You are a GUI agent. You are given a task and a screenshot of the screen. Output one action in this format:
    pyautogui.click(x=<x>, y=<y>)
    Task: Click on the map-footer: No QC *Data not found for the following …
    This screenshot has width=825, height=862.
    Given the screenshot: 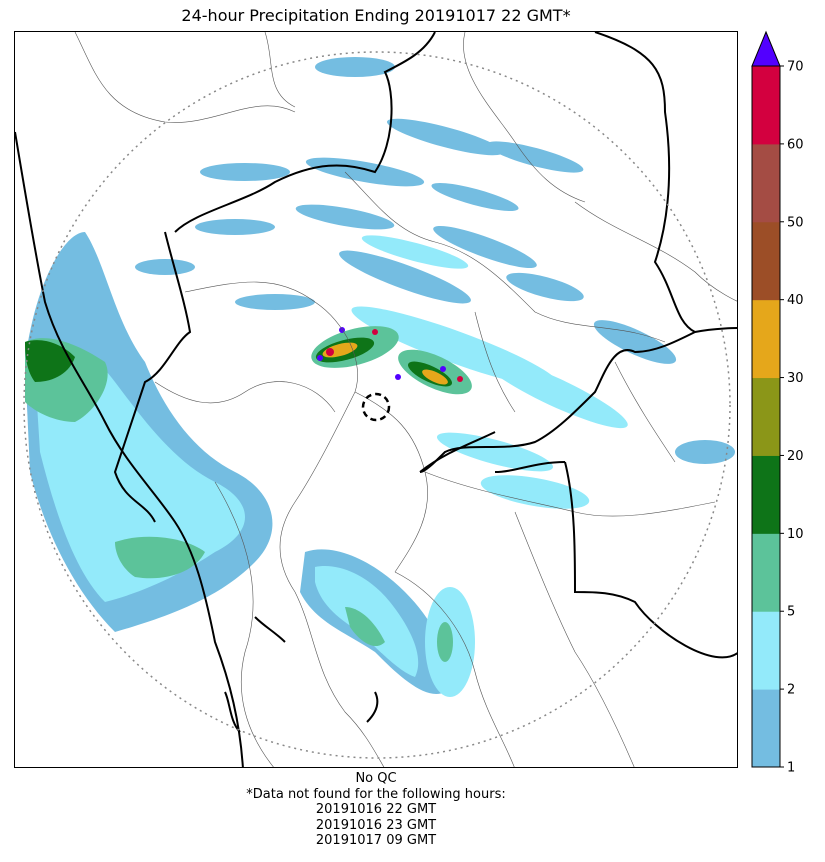 What is the action you would take?
    pyautogui.click(x=376, y=810)
    